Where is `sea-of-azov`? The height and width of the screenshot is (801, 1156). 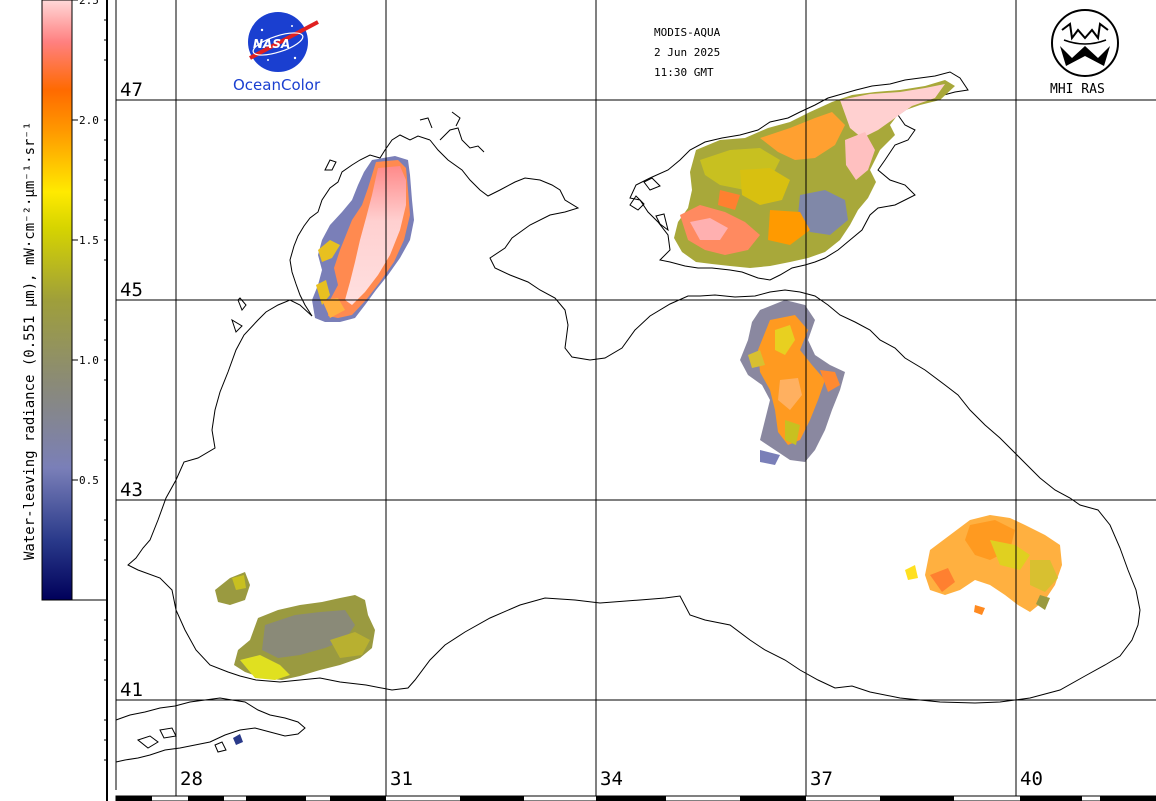
sea-of-azov is located at coordinates (814, 174).